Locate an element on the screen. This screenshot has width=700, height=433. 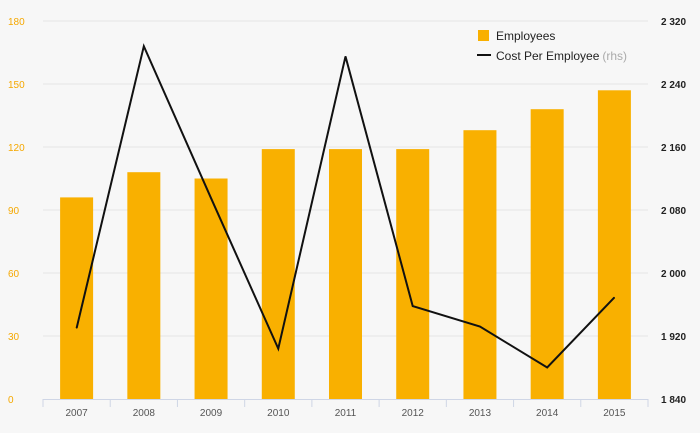
left-tick-label: 180 is located at coordinates (16, 22).